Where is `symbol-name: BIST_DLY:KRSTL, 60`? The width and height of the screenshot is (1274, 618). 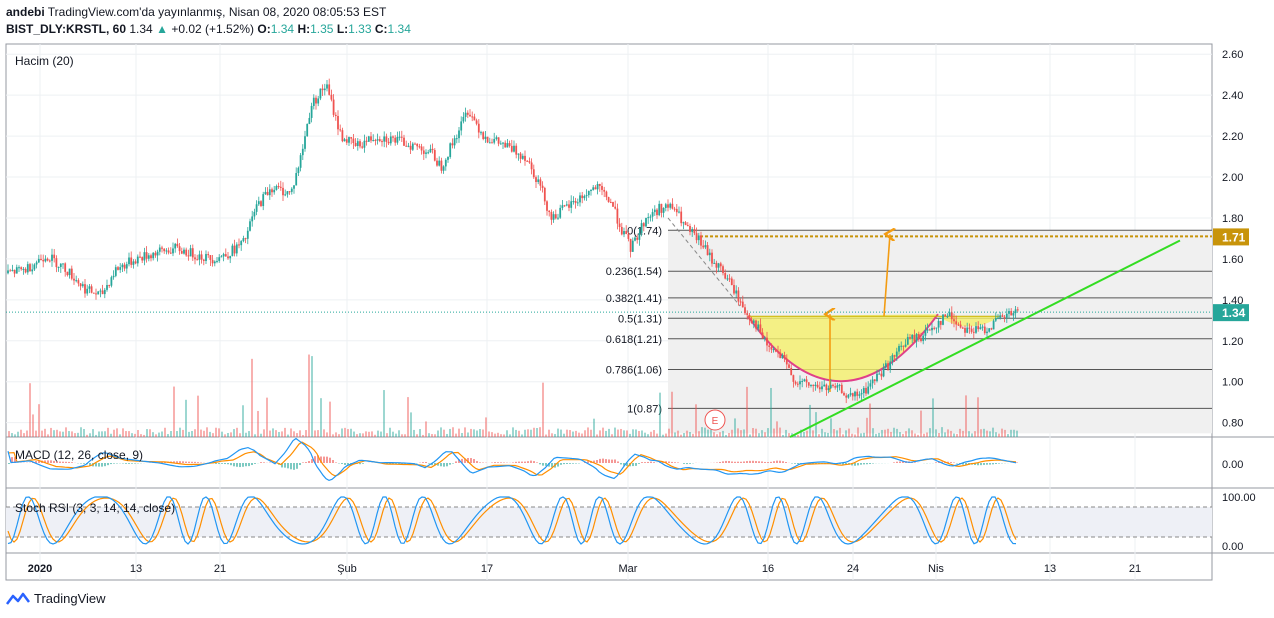 symbol-name: BIST_DLY:KRSTL, 60 is located at coordinates (66, 29).